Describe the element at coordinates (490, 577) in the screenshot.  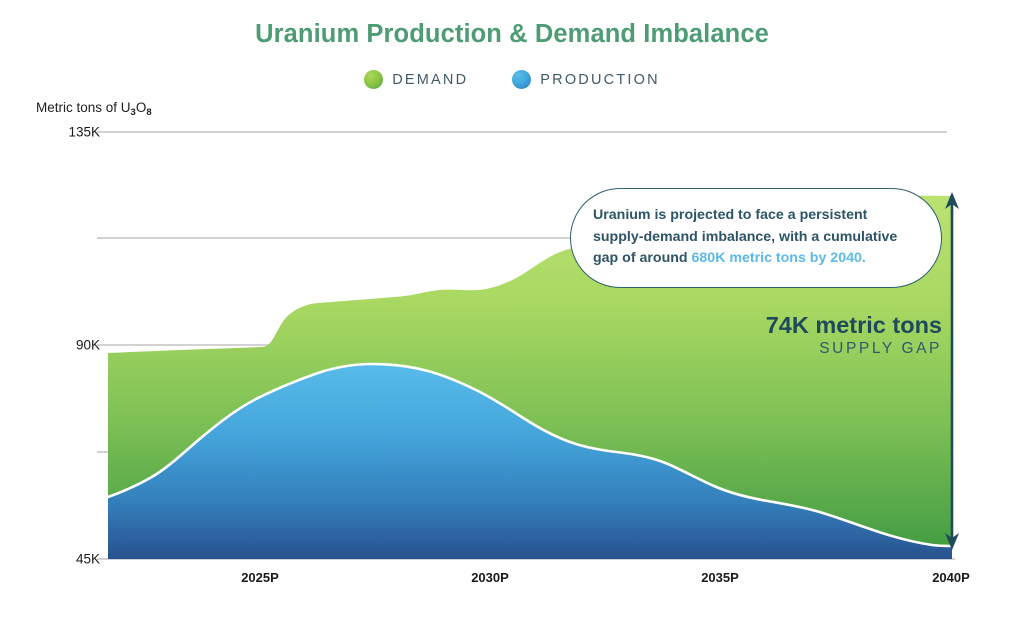
I see `x-tick-2030: 2030P` at that location.